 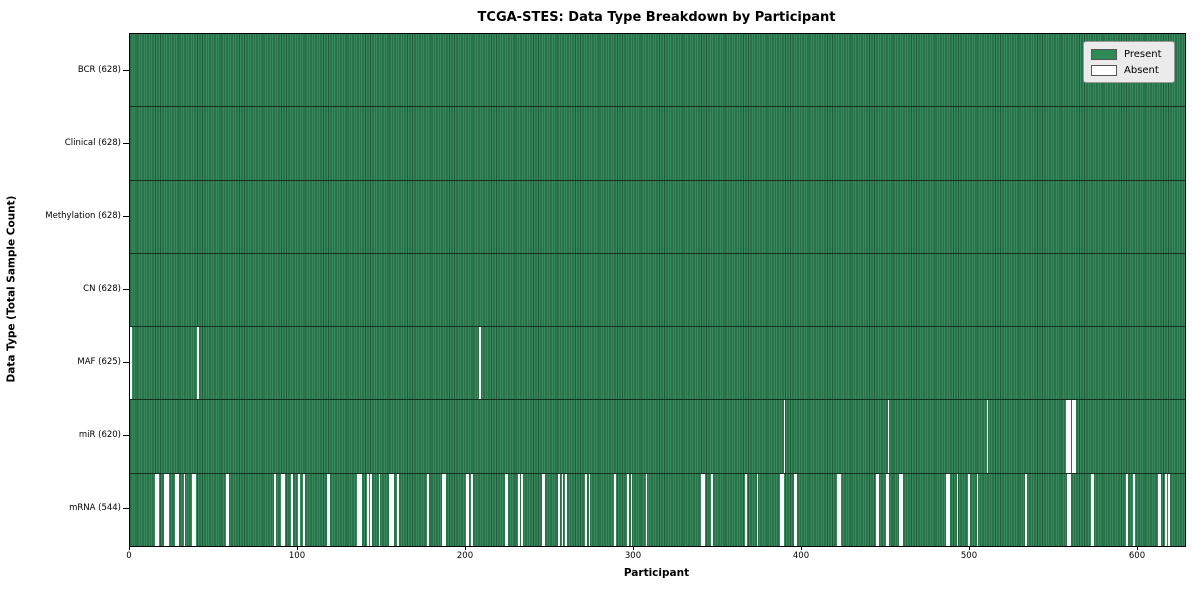 What do you see at coordinates (656, 573) in the screenshot?
I see `x-axis-label: Participant` at bounding box center [656, 573].